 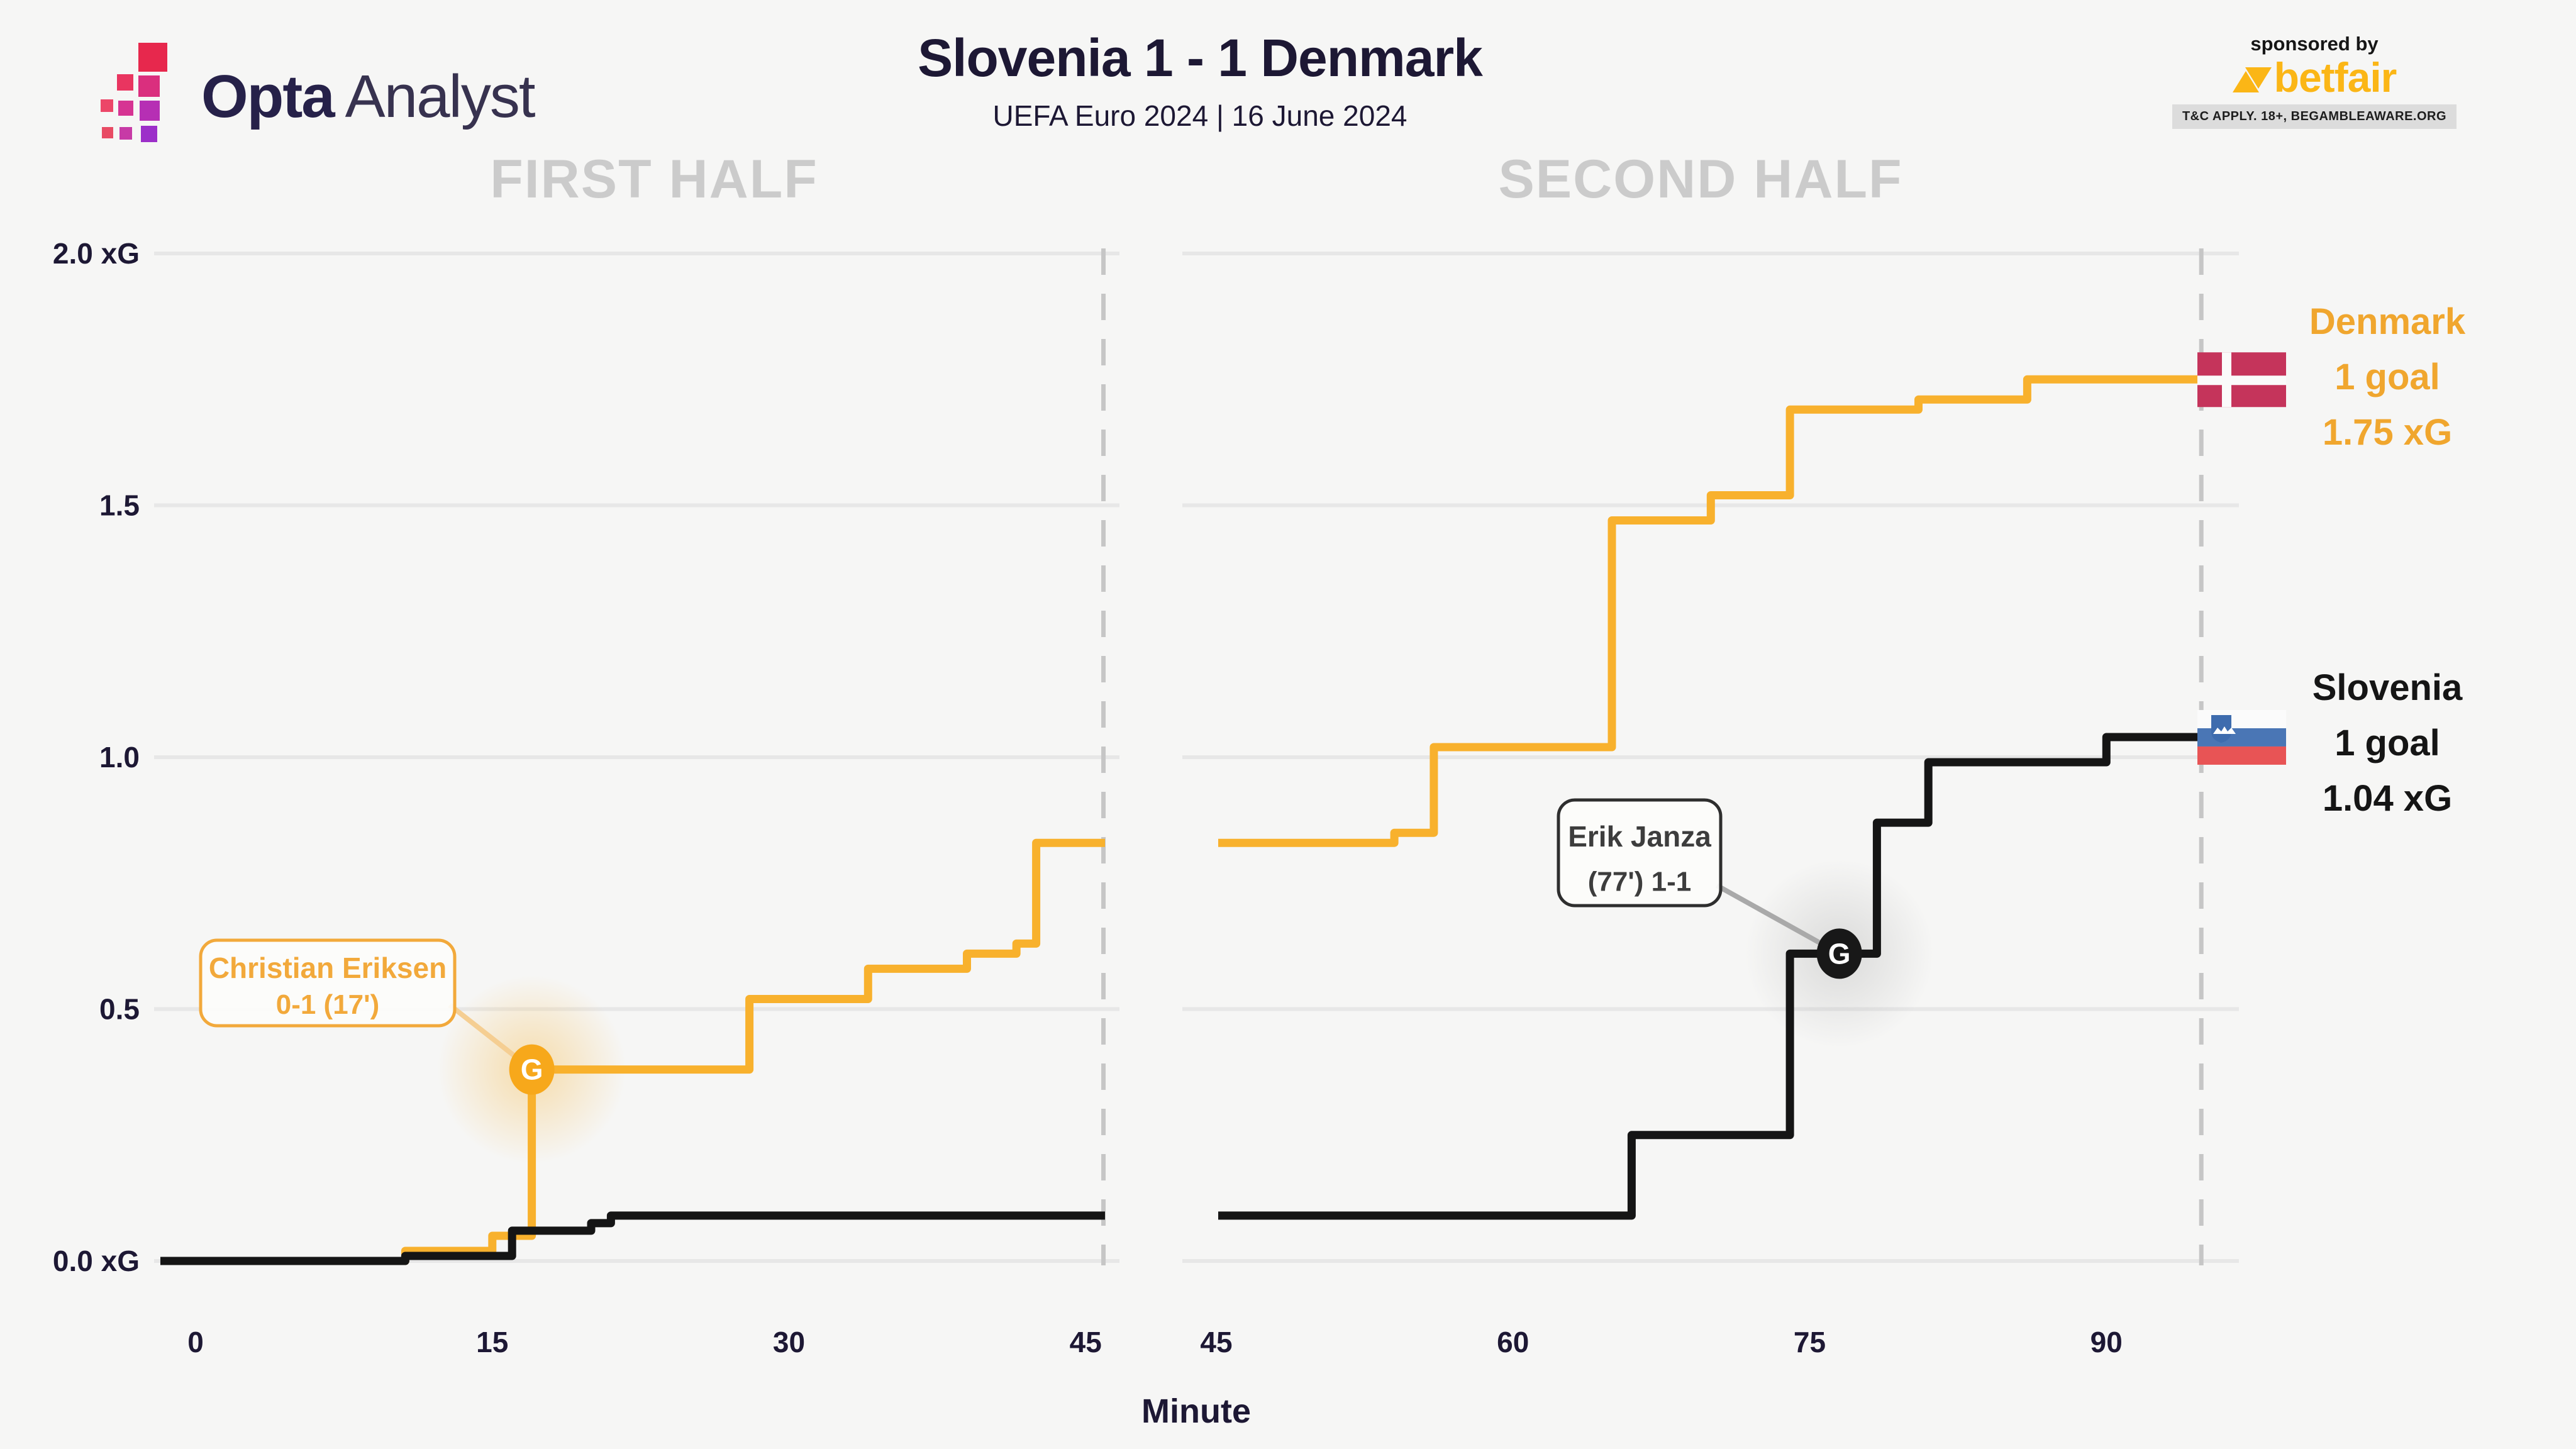 What do you see at coordinates (1513, 1342) in the screenshot?
I see `x-tick-label: 60` at bounding box center [1513, 1342].